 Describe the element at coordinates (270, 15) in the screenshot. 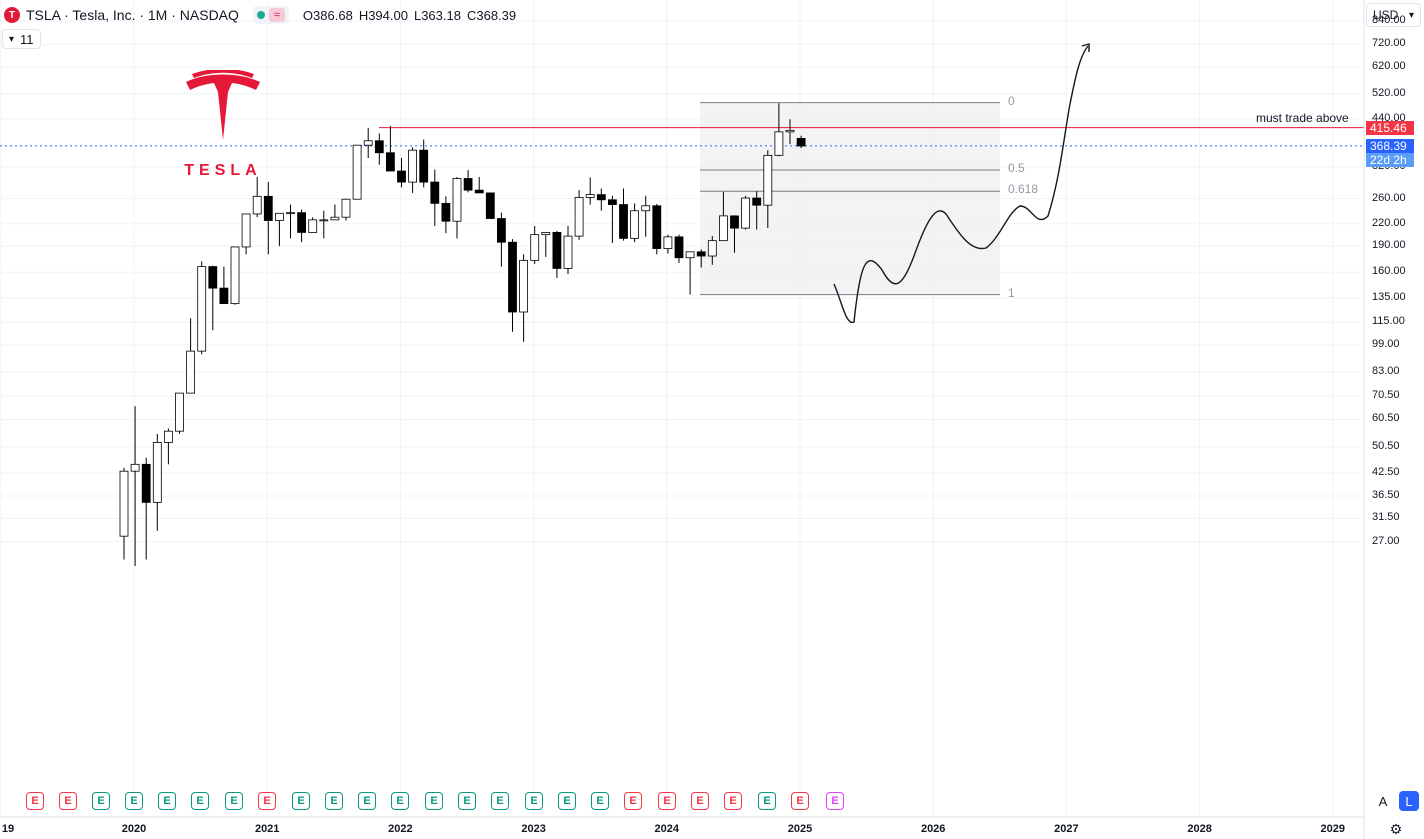

I see `market-status: ≈` at that location.